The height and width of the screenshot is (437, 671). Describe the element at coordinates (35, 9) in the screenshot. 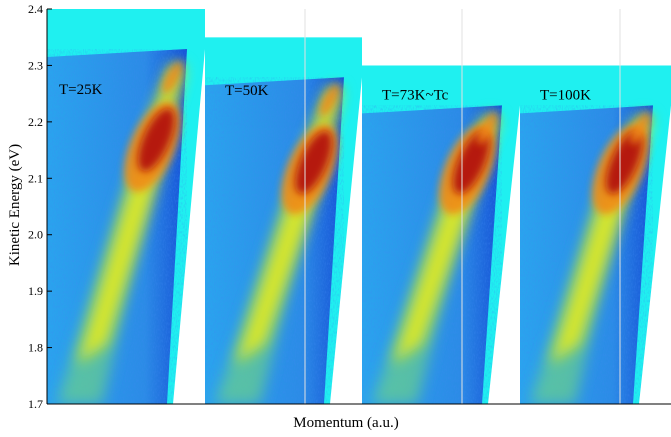

I see `y-tick-label: 2.4` at that location.